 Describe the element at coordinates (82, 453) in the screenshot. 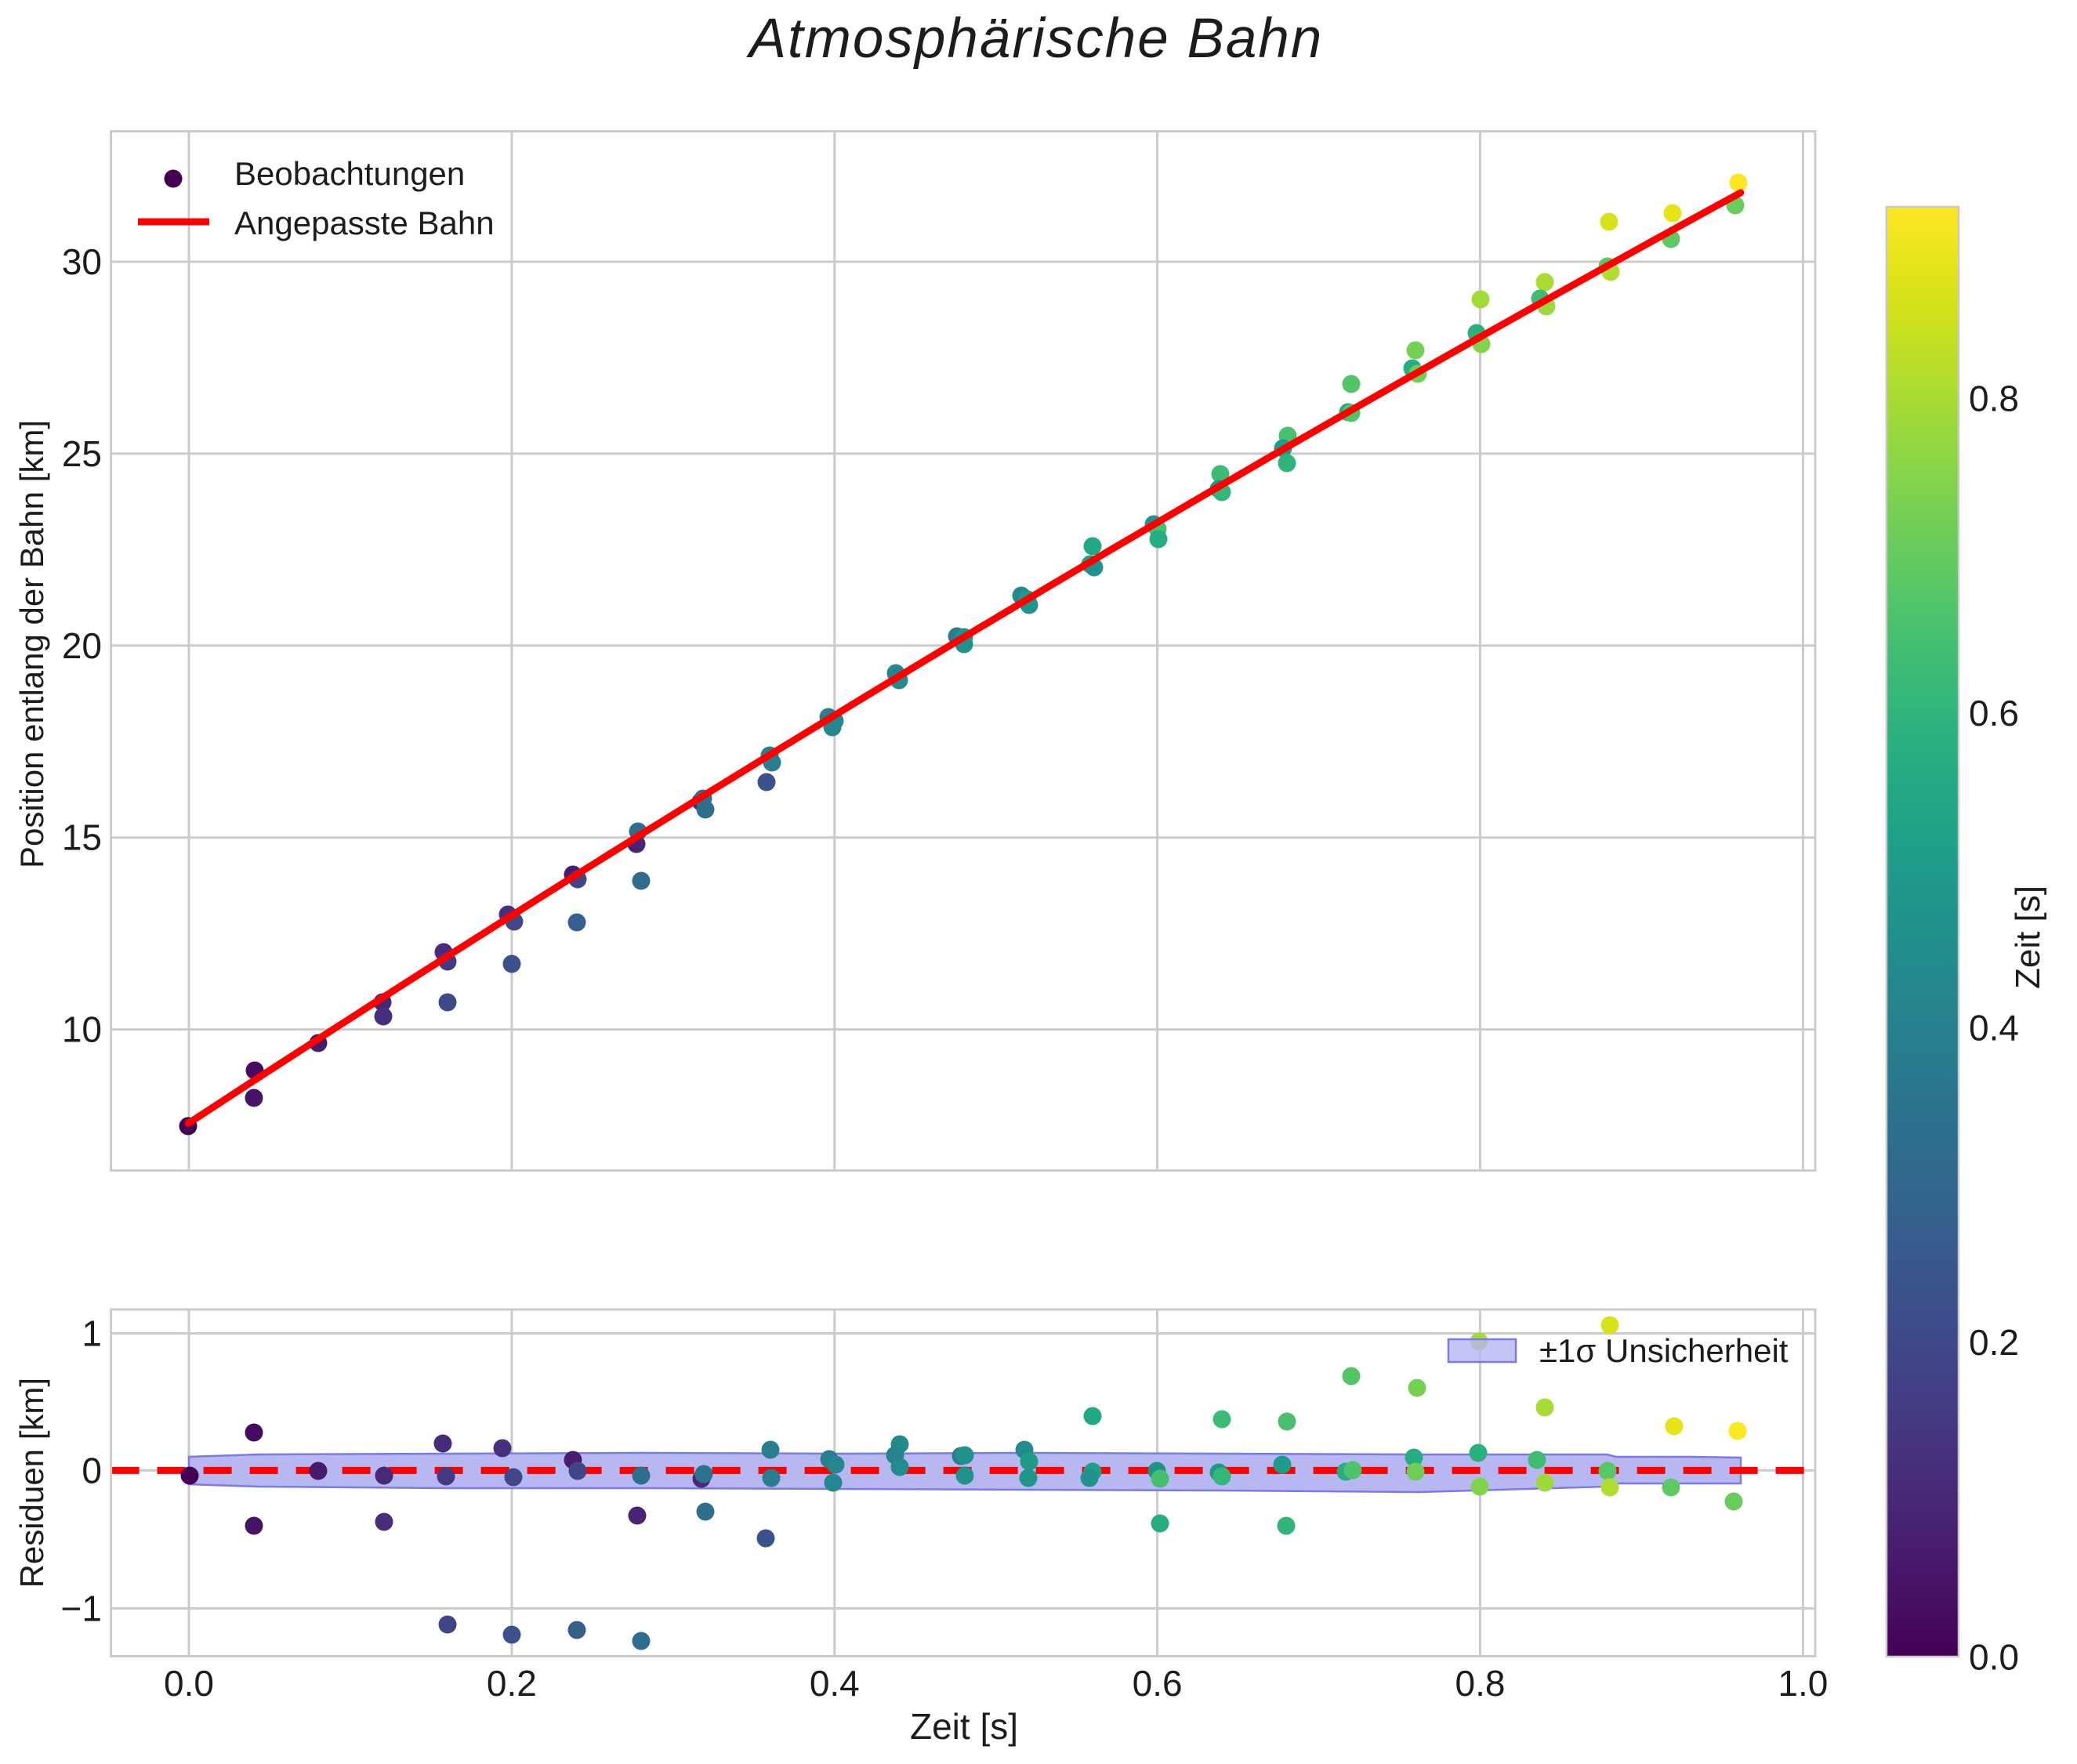

I see `svg-text: 25` at that location.